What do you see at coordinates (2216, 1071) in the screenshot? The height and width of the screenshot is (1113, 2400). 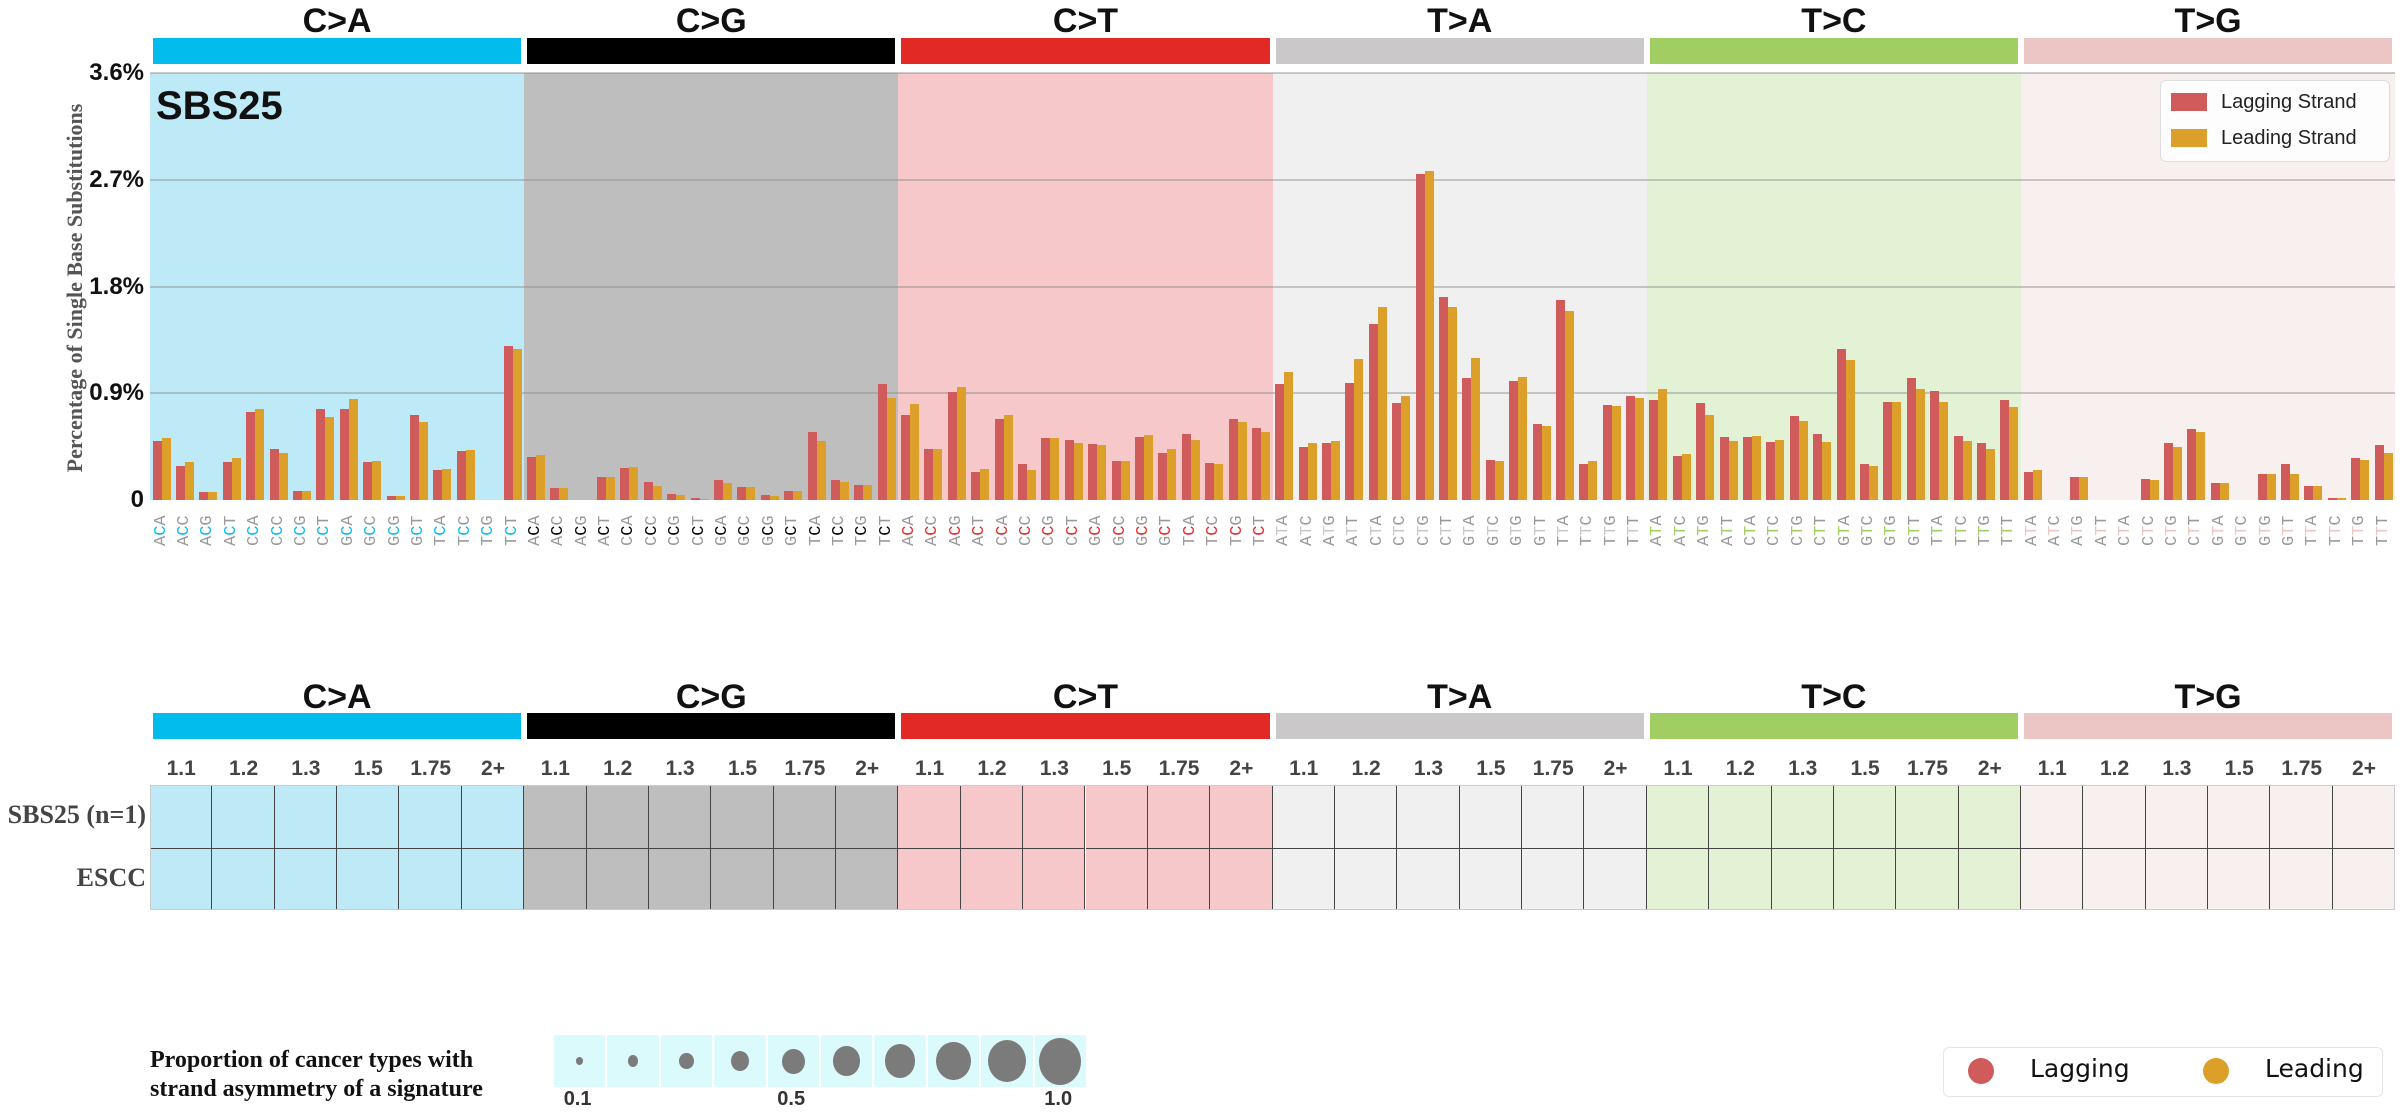 I see `leading-dot` at bounding box center [2216, 1071].